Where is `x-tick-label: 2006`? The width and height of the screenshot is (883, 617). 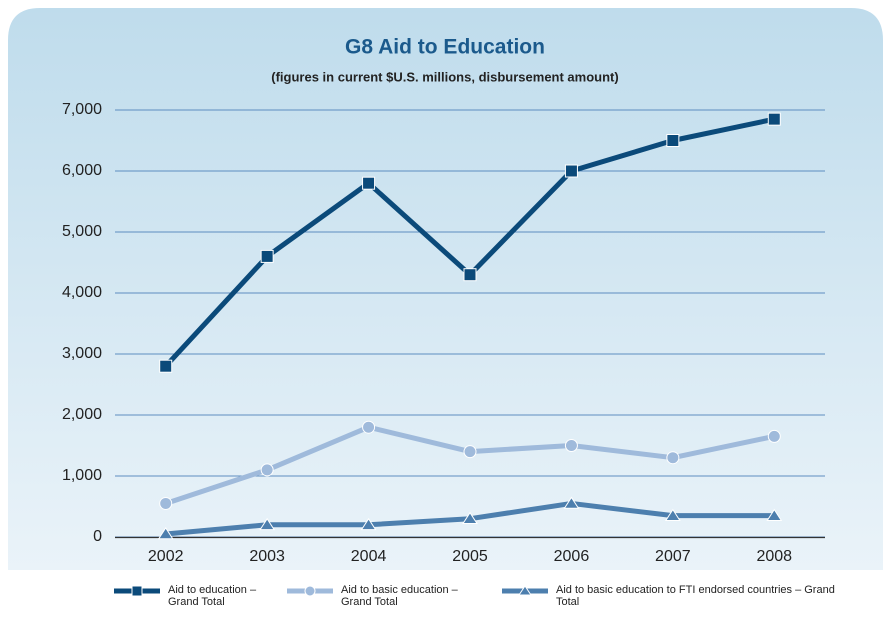
x-tick-label: 2006 is located at coordinates (572, 556).